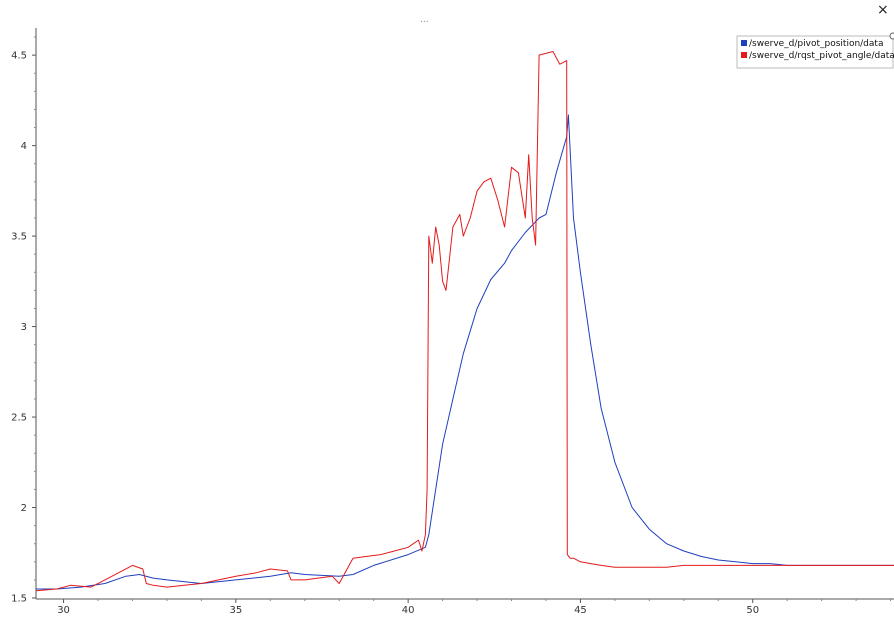  Describe the element at coordinates (235, 610) in the screenshot. I see `x-tick-label: 35` at that location.